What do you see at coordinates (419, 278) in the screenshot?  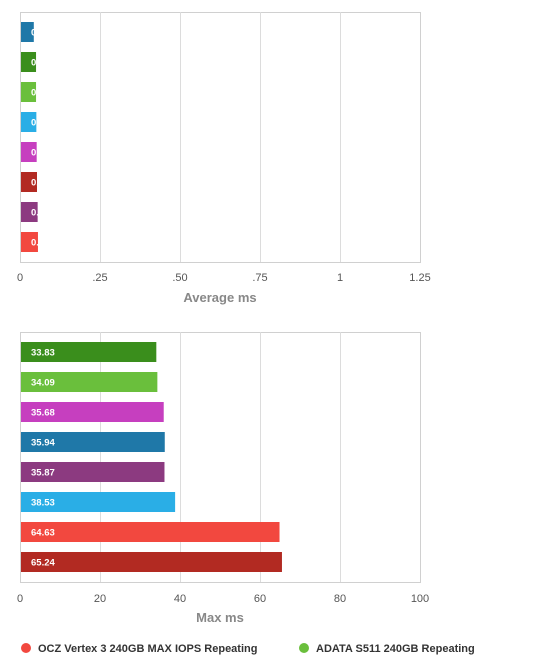 I see `chart0-tick-label: 1.25` at bounding box center [419, 278].